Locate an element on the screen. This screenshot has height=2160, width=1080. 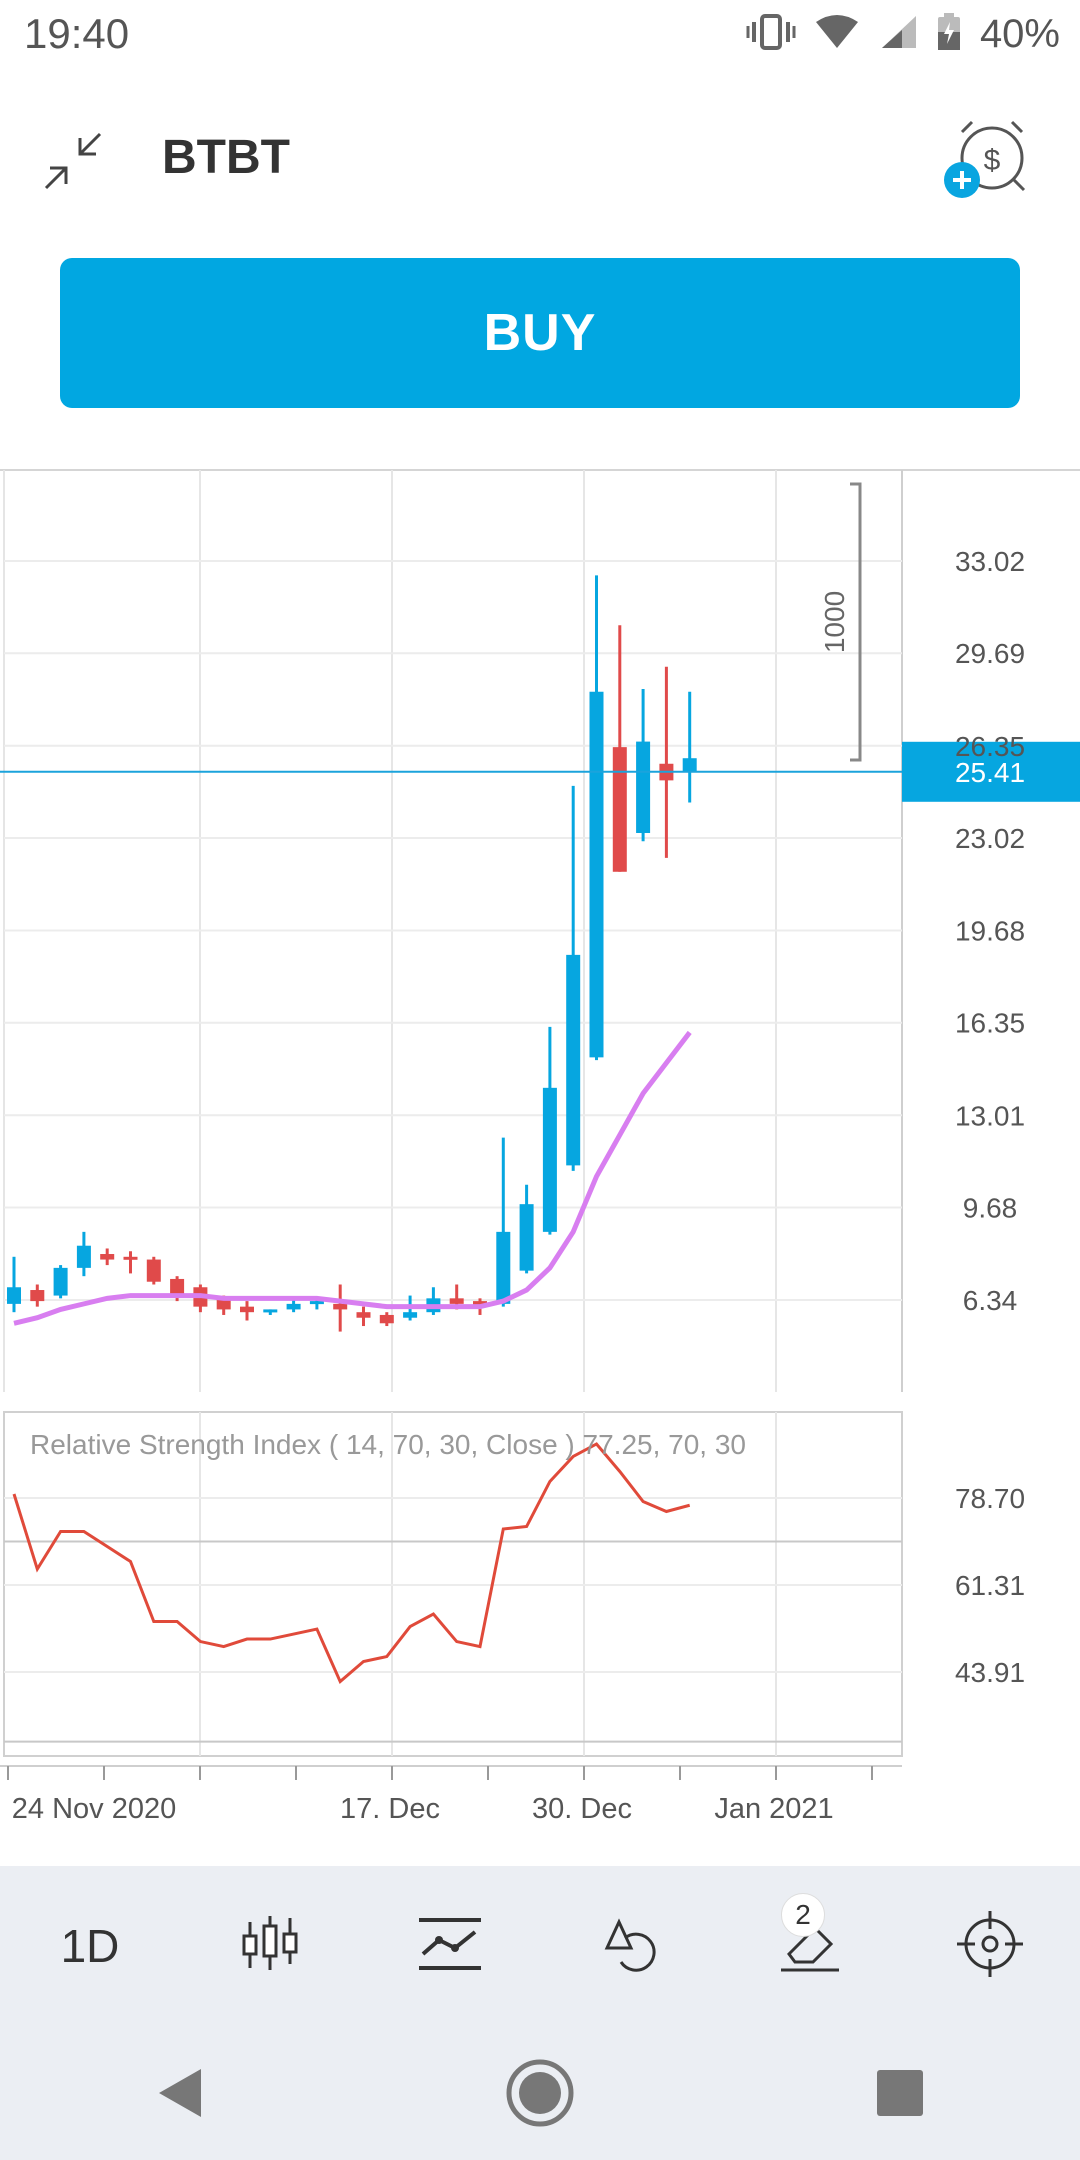
back-icon is located at coordinates (180, 2093).